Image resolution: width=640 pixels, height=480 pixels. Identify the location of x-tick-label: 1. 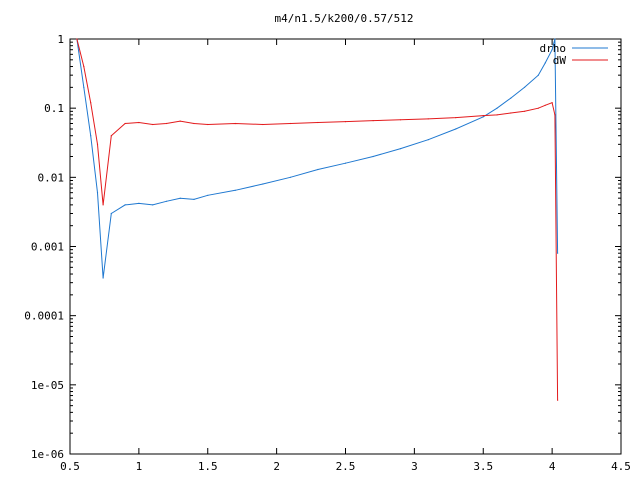
(139, 466).